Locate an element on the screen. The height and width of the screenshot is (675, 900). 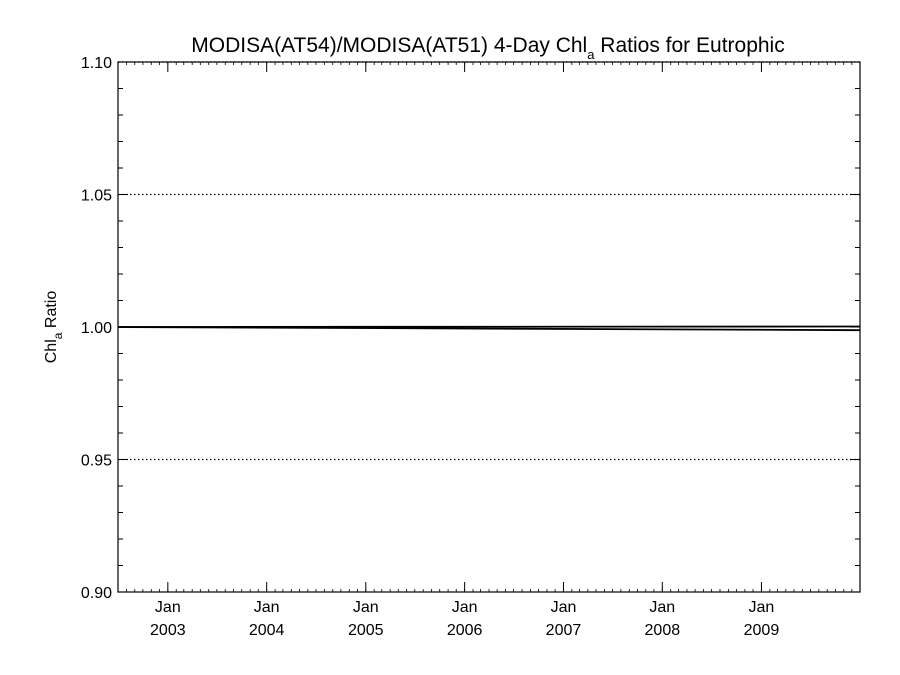
series-line is located at coordinates (489, 329).